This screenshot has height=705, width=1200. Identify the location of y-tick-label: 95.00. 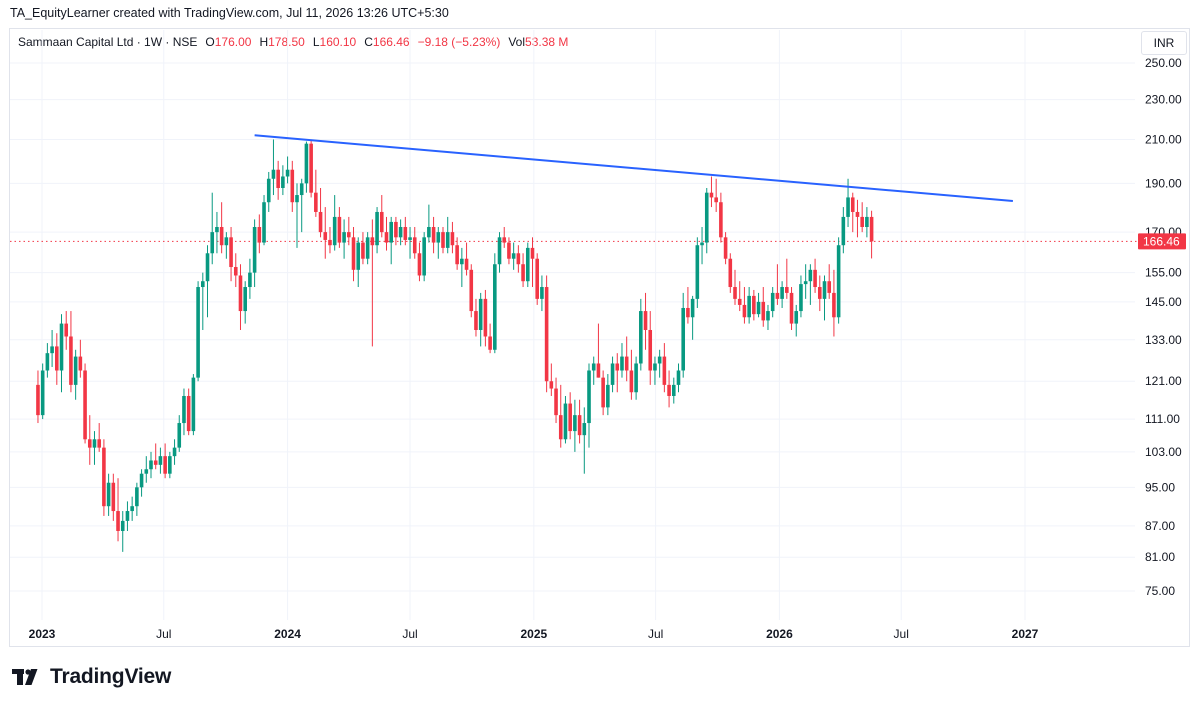
(1160, 487).